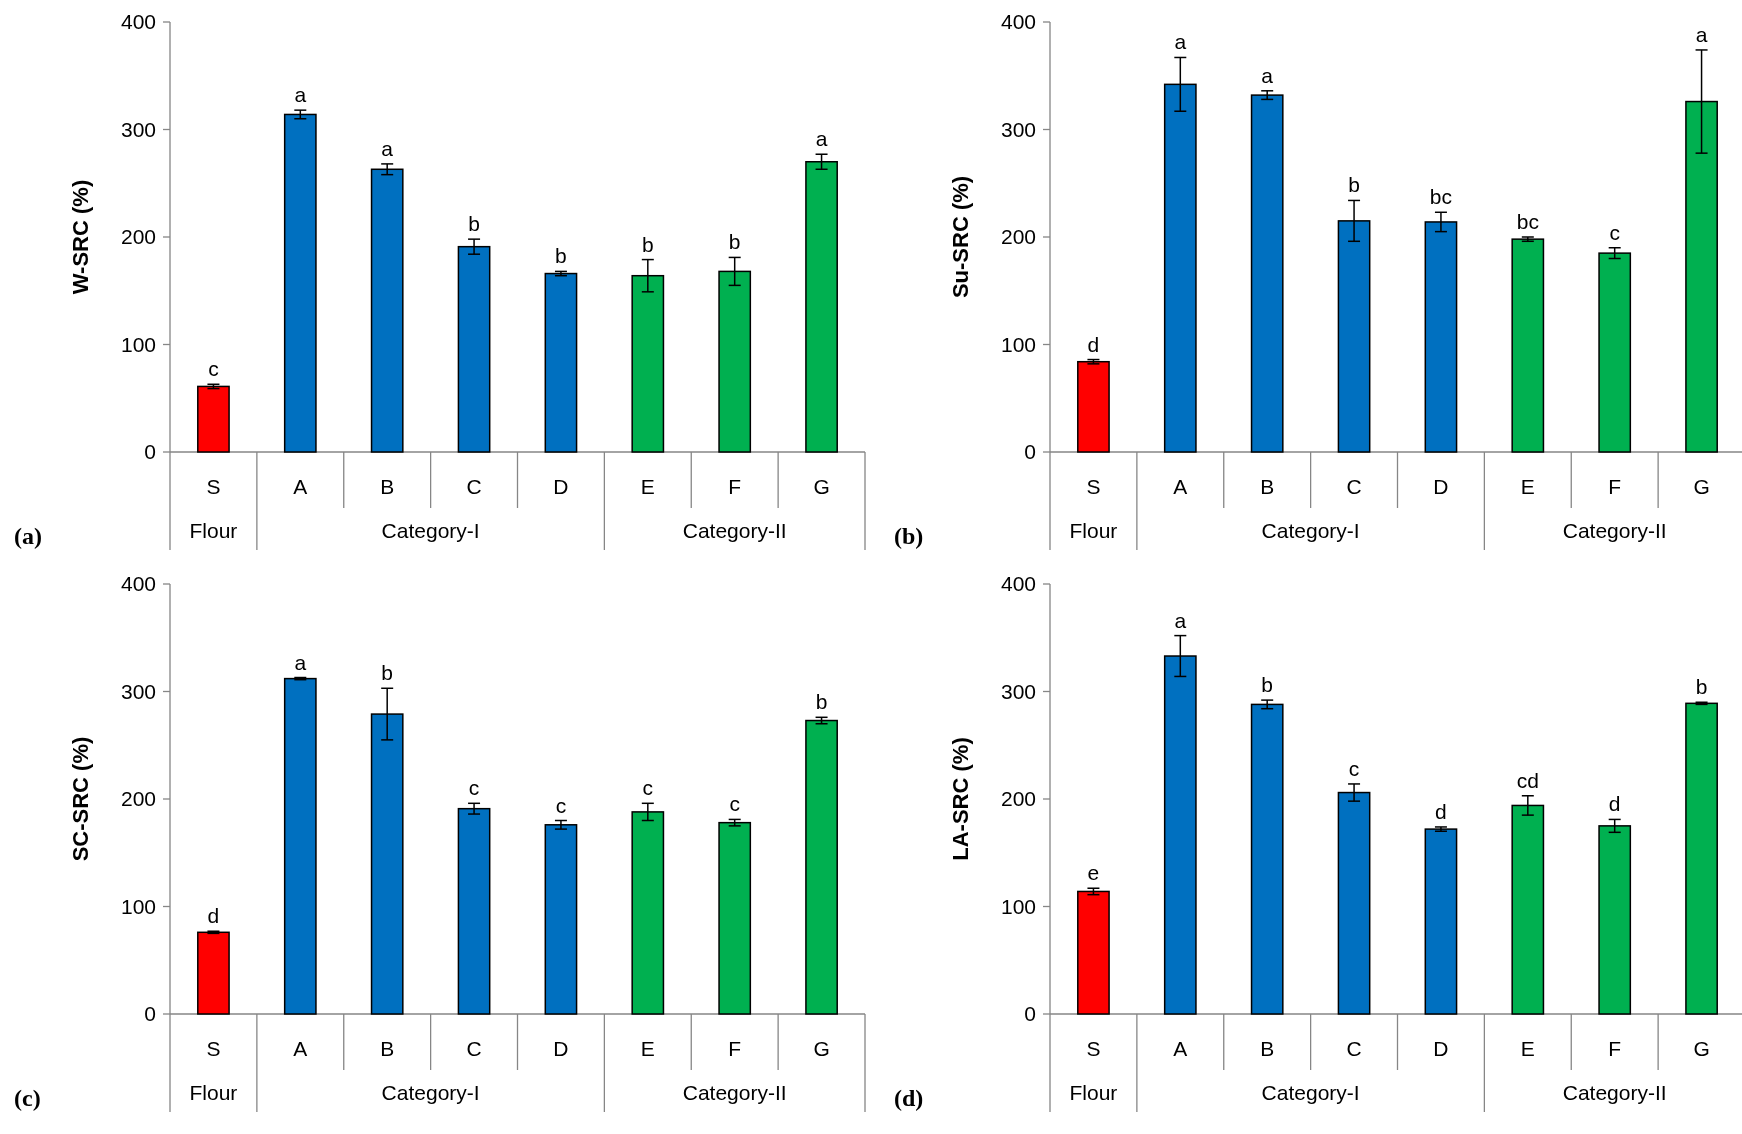 This screenshot has width=1742, height=1134. Describe the element at coordinates (960, 237) in the screenshot. I see `y-axis-title: Su-SRC (%)` at that location.